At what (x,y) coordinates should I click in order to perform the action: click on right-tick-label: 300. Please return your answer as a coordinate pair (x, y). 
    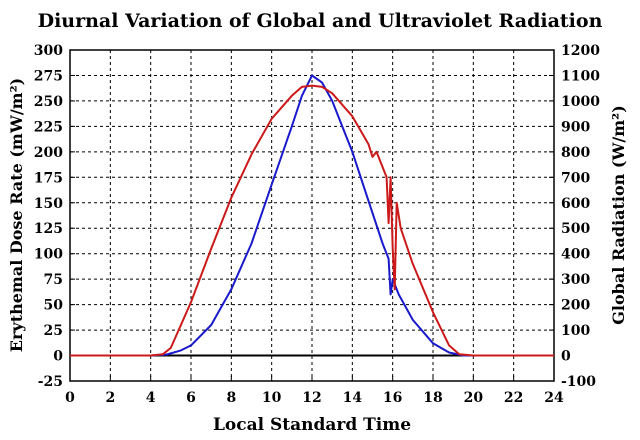
    Looking at the image, I should click on (575, 280).